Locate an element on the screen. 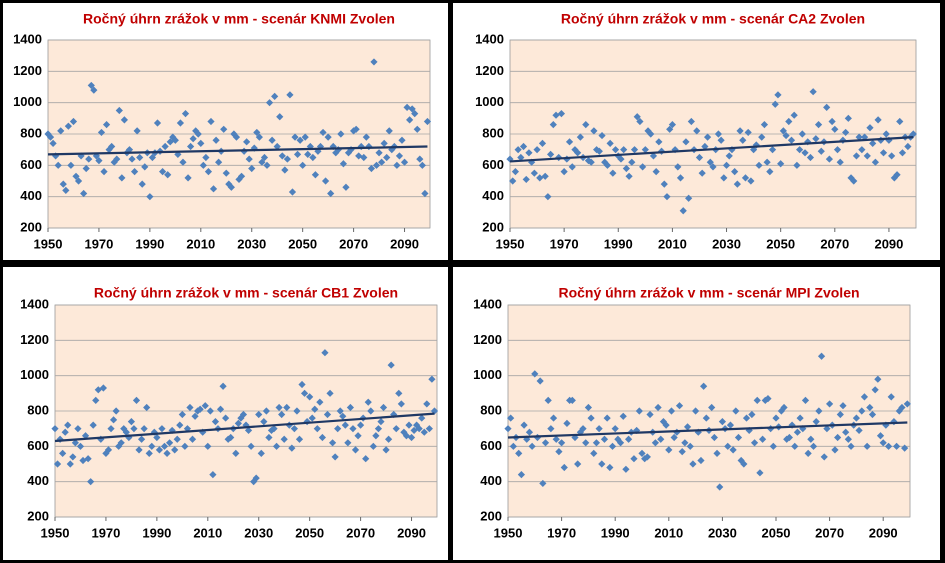 The width and height of the screenshot is (945, 563). x-tick-label: 2050 is located at coordinates (309, 532).